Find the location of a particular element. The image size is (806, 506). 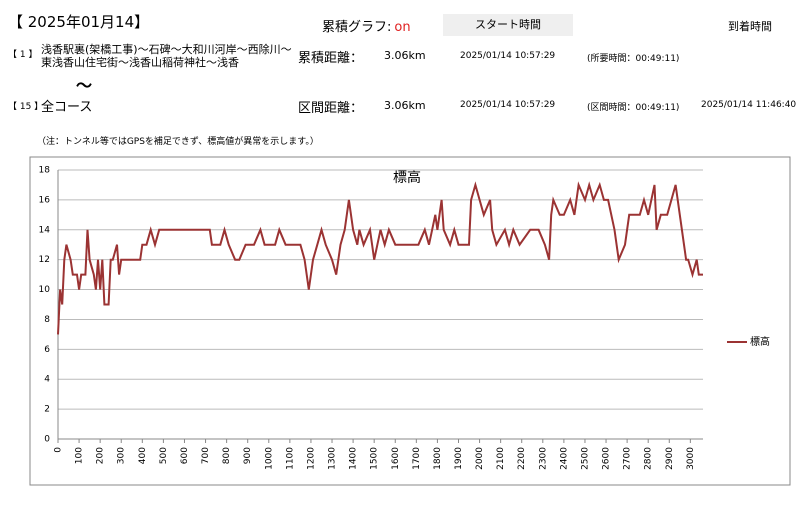

duration: (所要時間：00:49:11) is located at coordinates (633, 59).